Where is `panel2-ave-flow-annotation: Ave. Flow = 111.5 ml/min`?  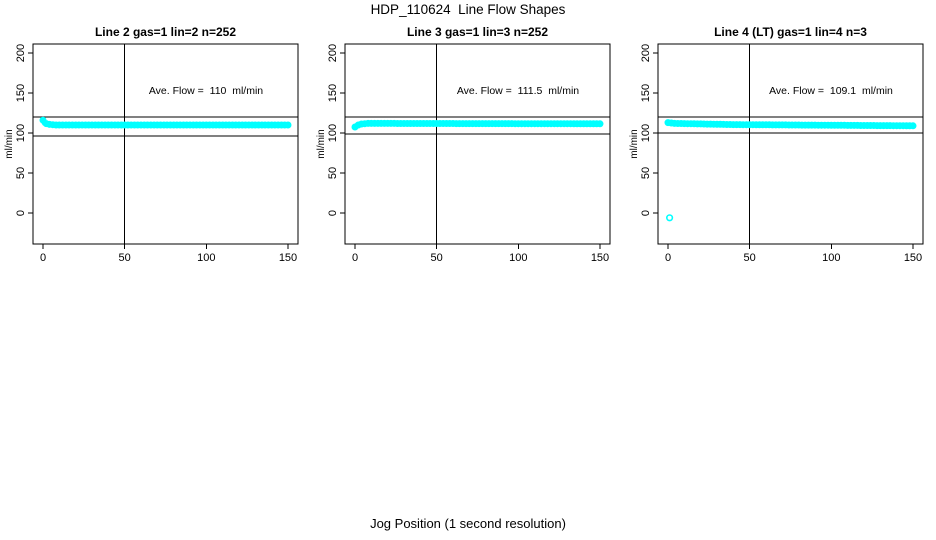
panel2-ave-flow-annotation: Ave. Flow = 111.5 ml/min is located at coordinates (518, 91).